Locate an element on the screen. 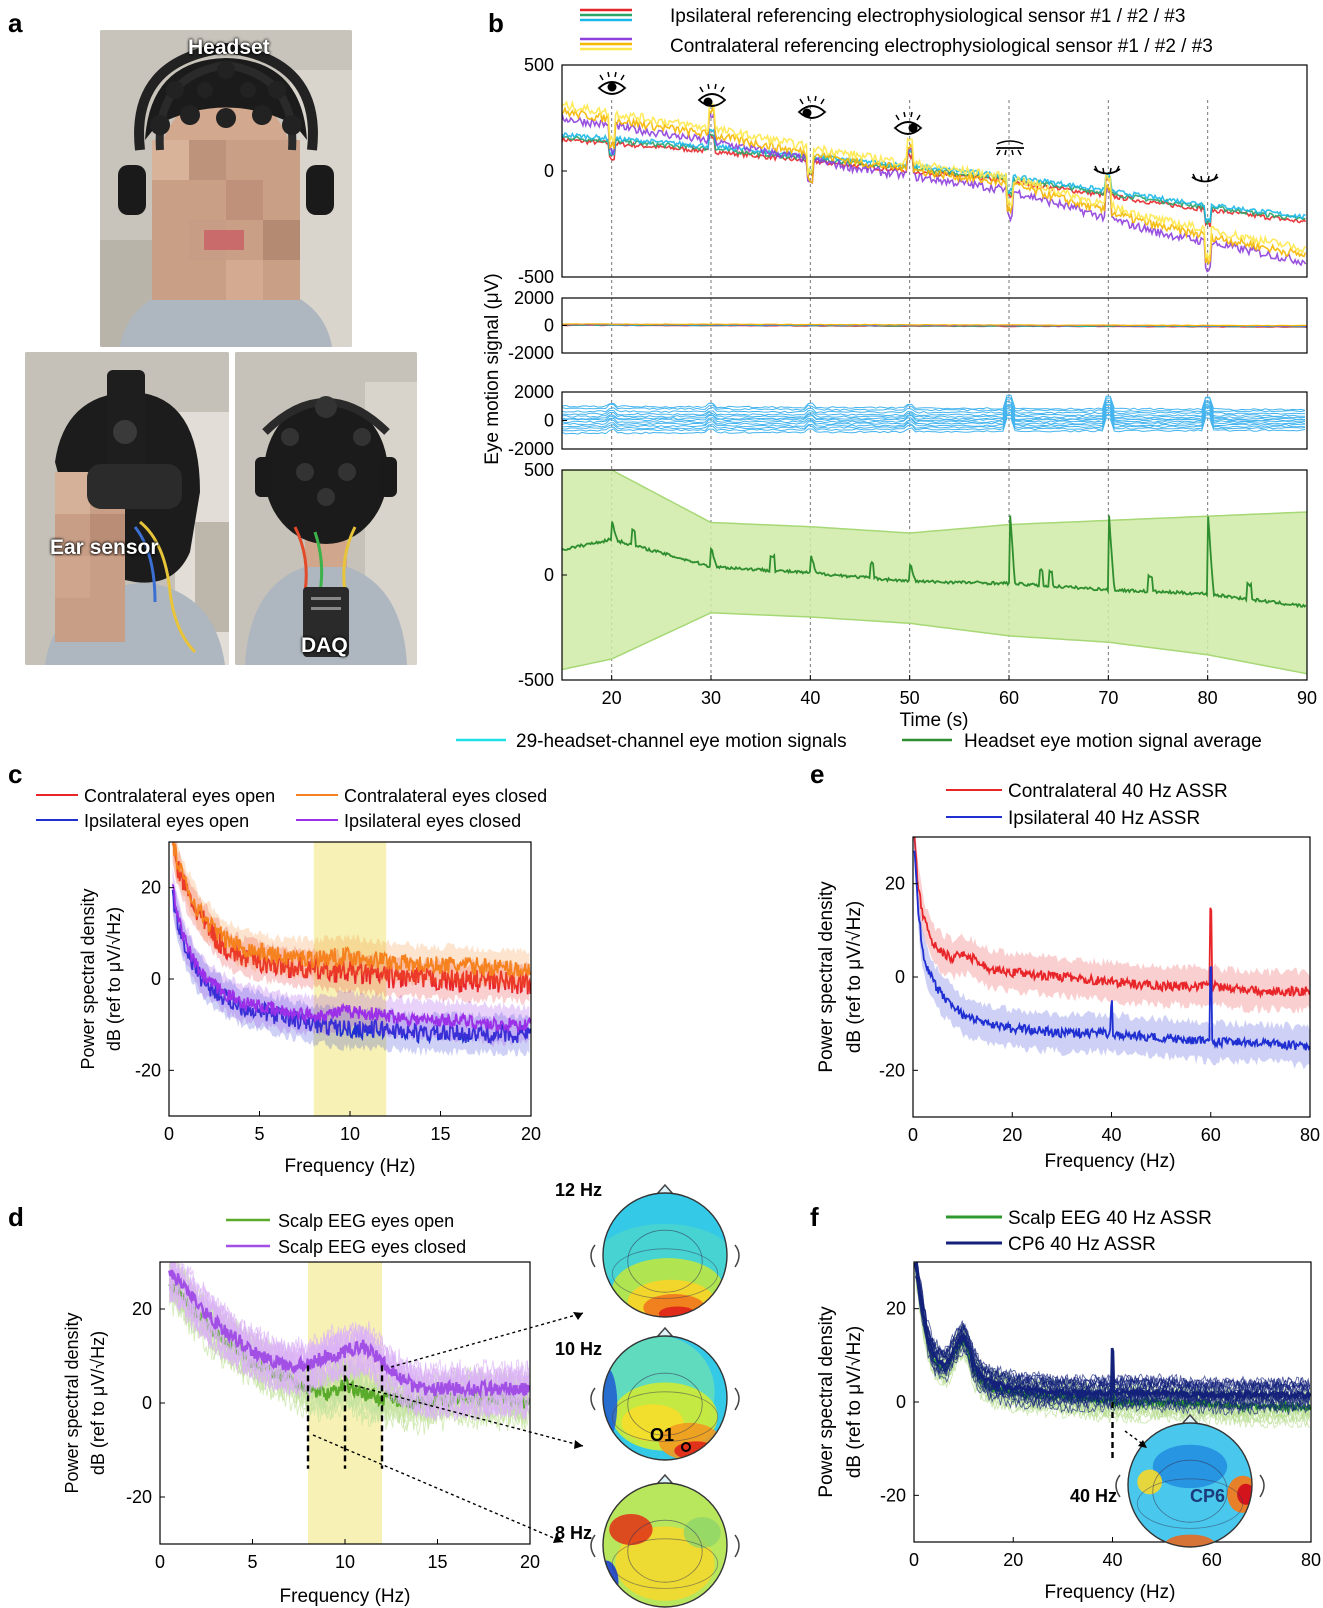 This screenshot has width=1323, height=1608. photo-side-illustration is located at coordinates (127, 508).